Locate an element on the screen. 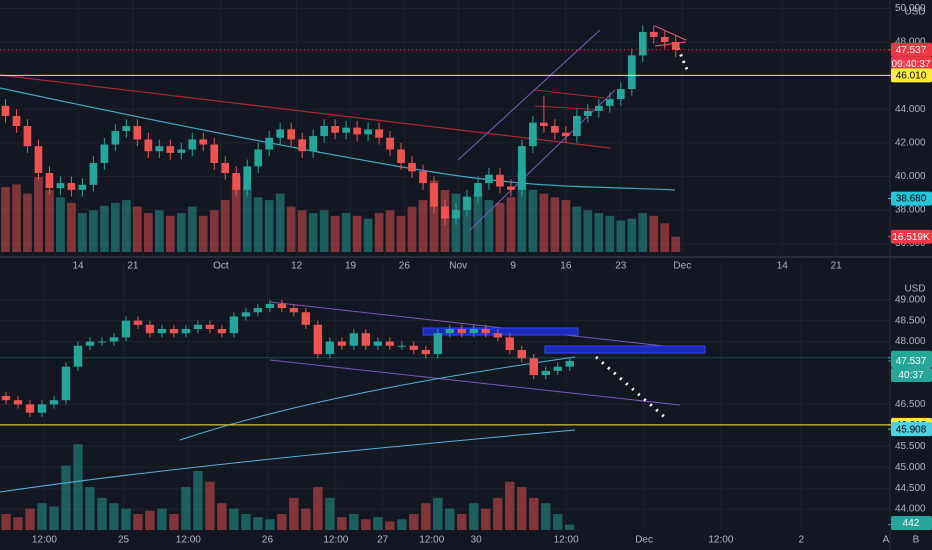 Image resolution: width=932 pixels, height=550 pixels. x-tick-label: 30 is located at coordinates (477, 540).